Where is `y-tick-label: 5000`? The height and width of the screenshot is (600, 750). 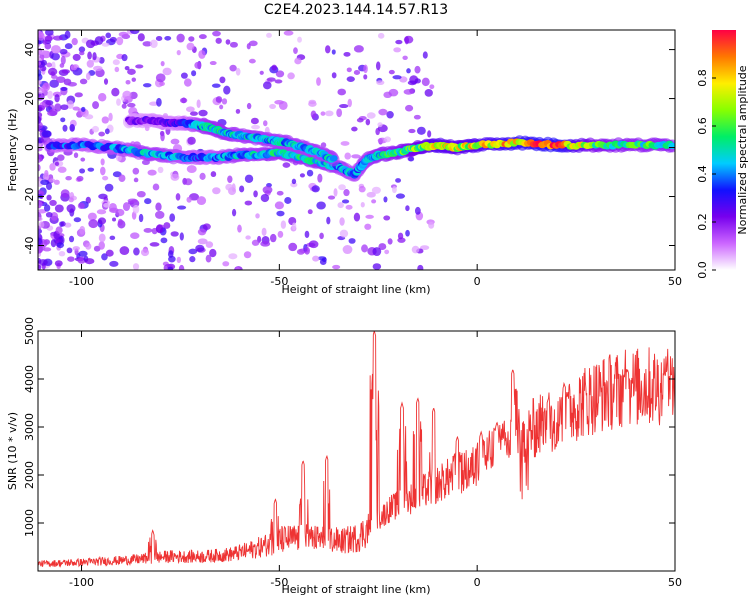
y-tick-label: 5000 is located at coordinates (29, 331).